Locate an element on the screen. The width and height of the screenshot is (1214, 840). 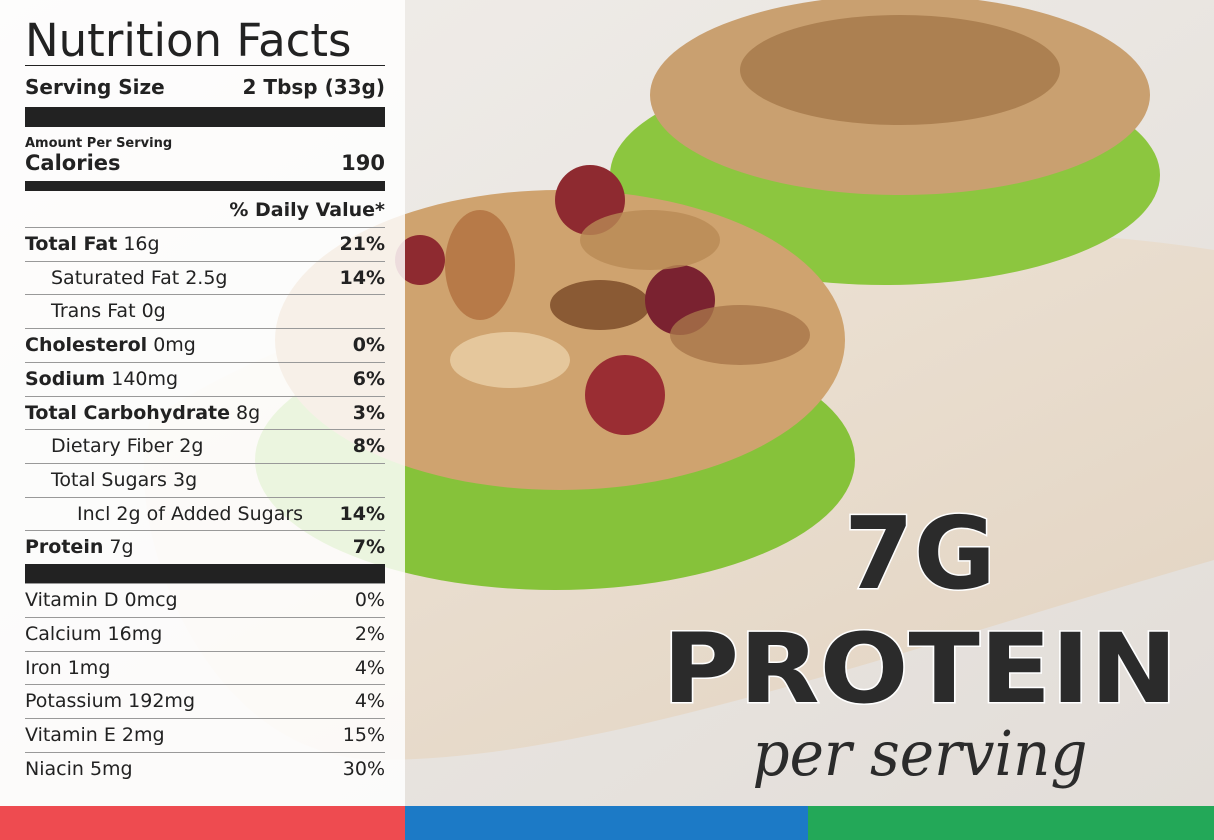
daily-value: 3% is located at coordinates (368, 412).